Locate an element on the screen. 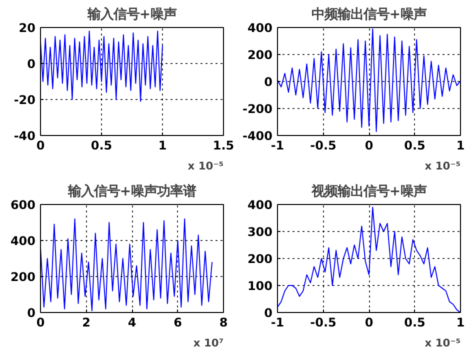  y-tick-label: -40 is located at coordinates (25, 136).